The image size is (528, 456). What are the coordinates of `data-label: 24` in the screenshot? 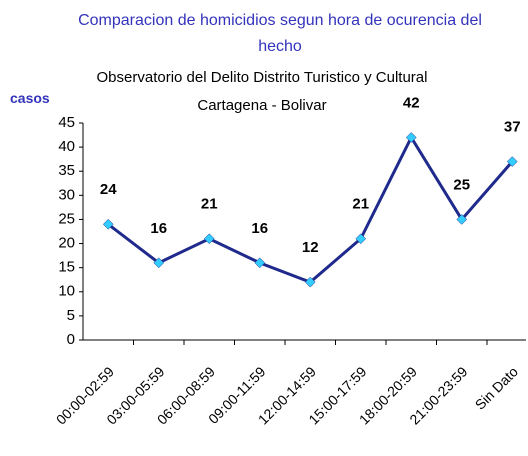 It's located at (108, 189).